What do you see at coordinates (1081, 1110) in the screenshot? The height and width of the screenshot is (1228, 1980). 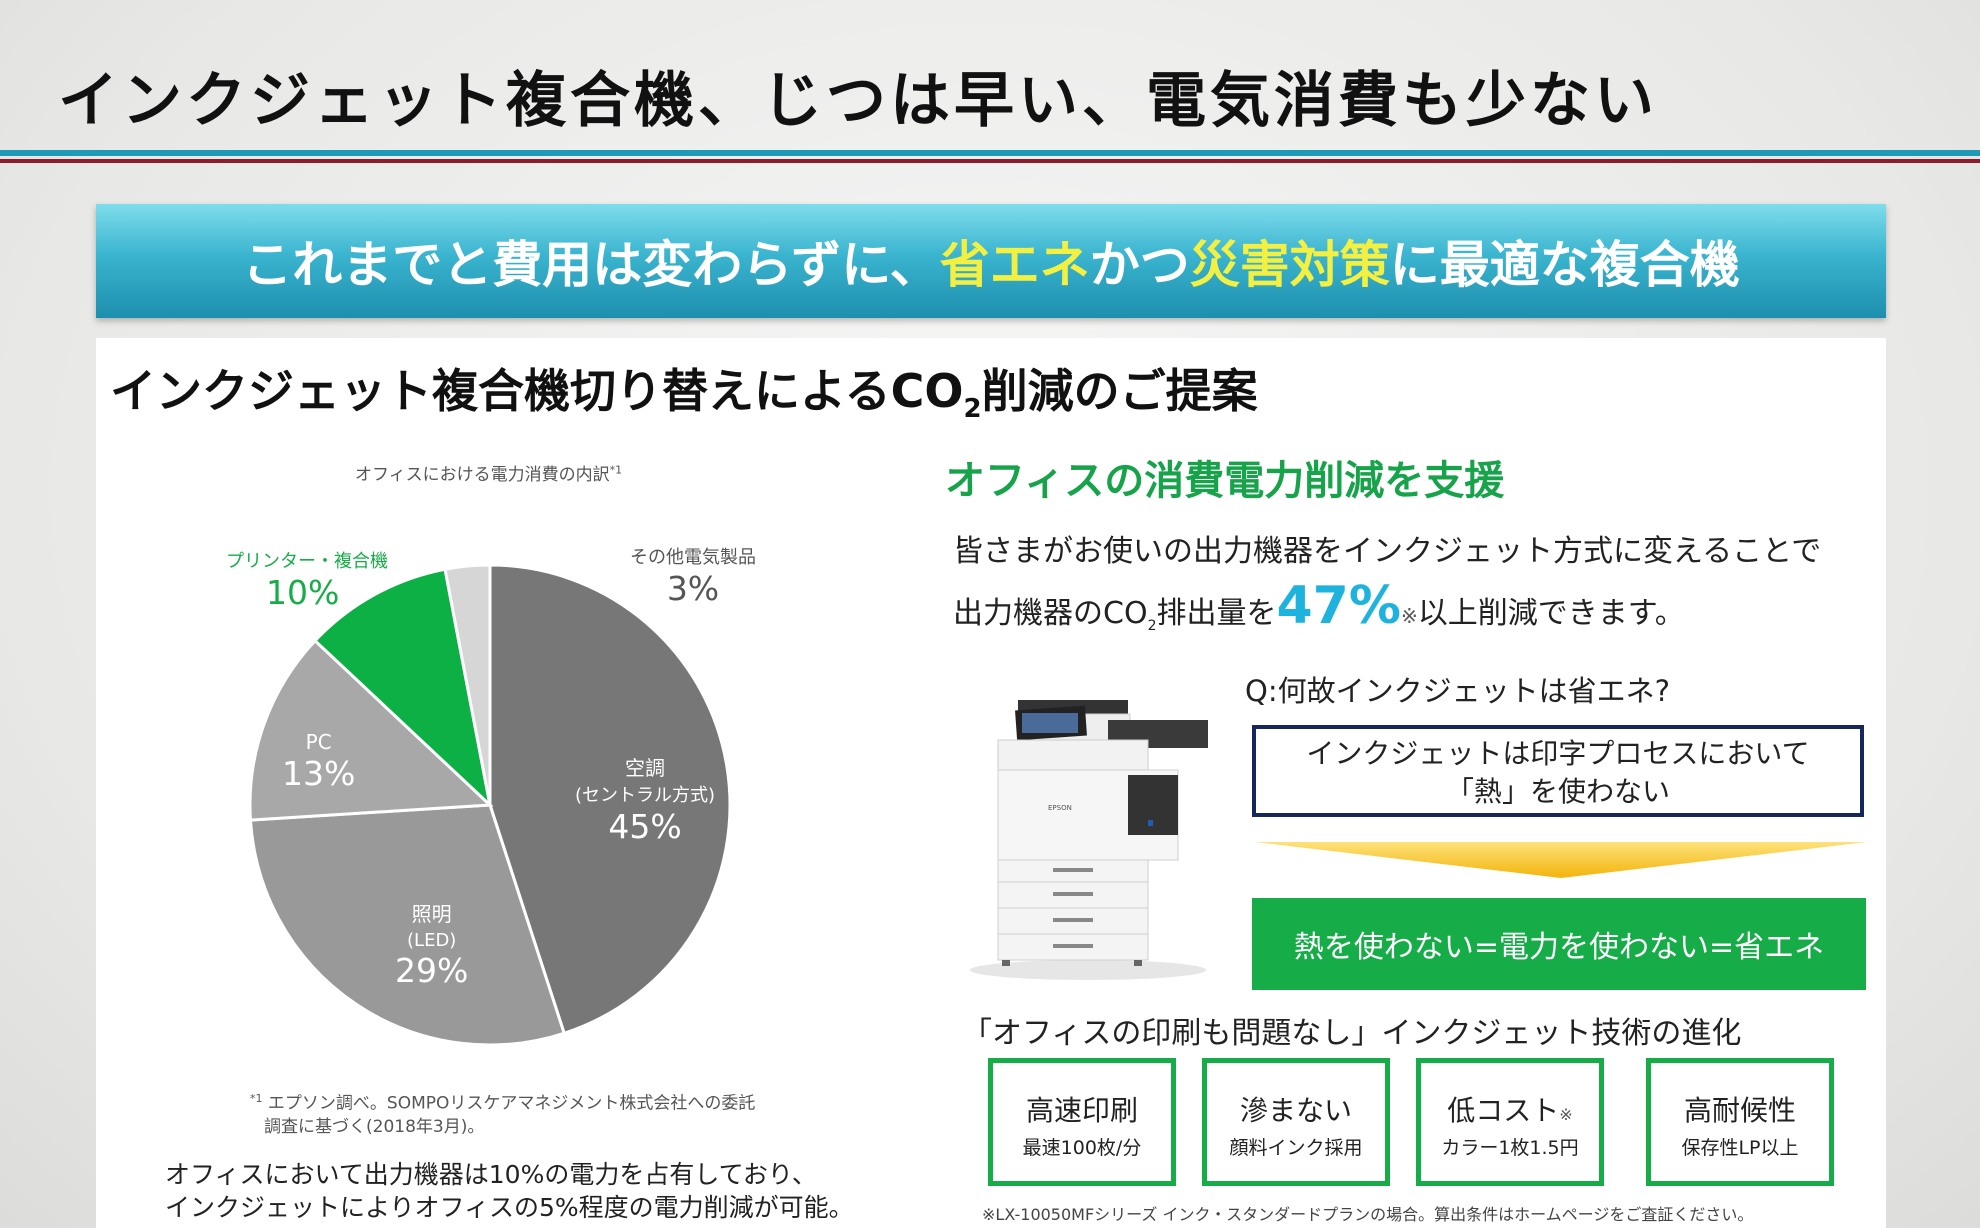 I see `feature-main: 高速印刷` at bounding box center [1081, 1110].